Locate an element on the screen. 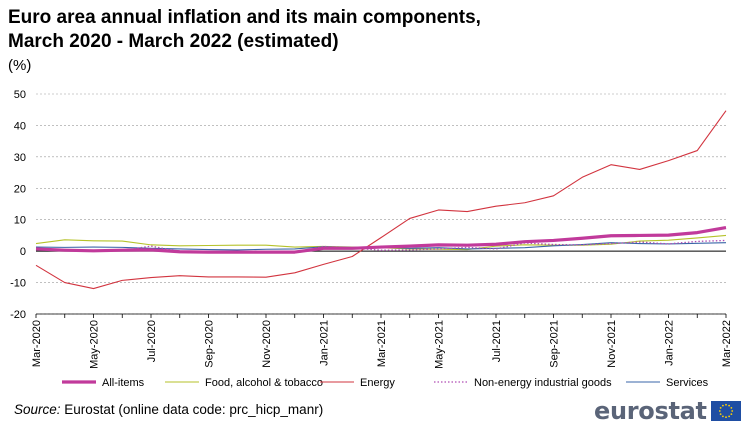 The image size is (747, 429). legend-label: Food, alcohol & tobacco is located at coordinates (264, 383).